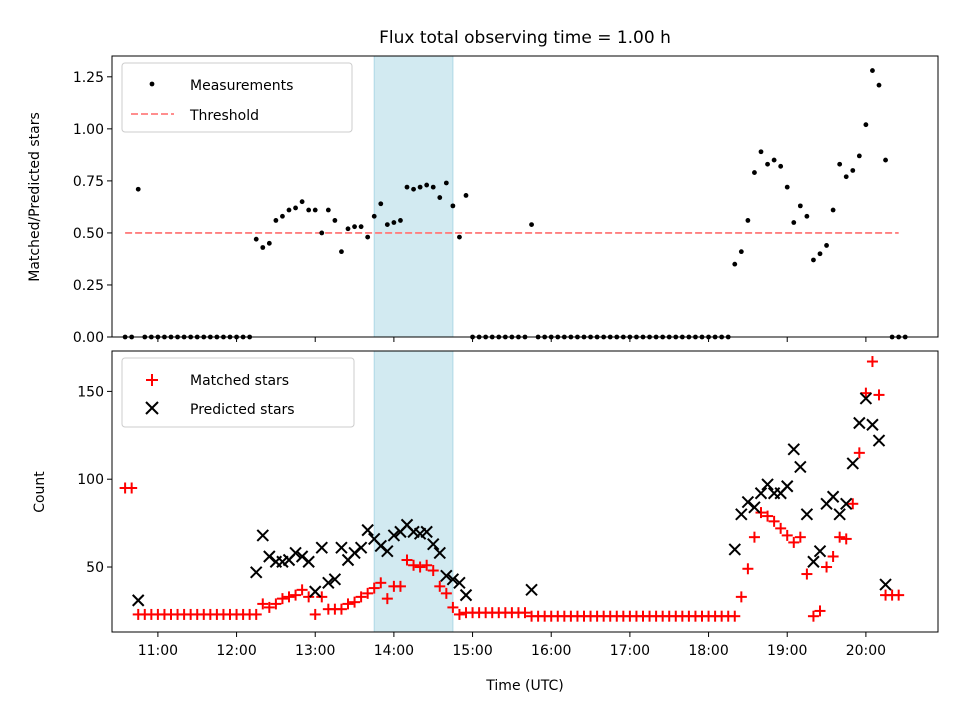 The image size is (960, 724). Describe the element at coordinates (40, 492) in the screenshot. I see `bottom-y-axis-label: Count` at that location.